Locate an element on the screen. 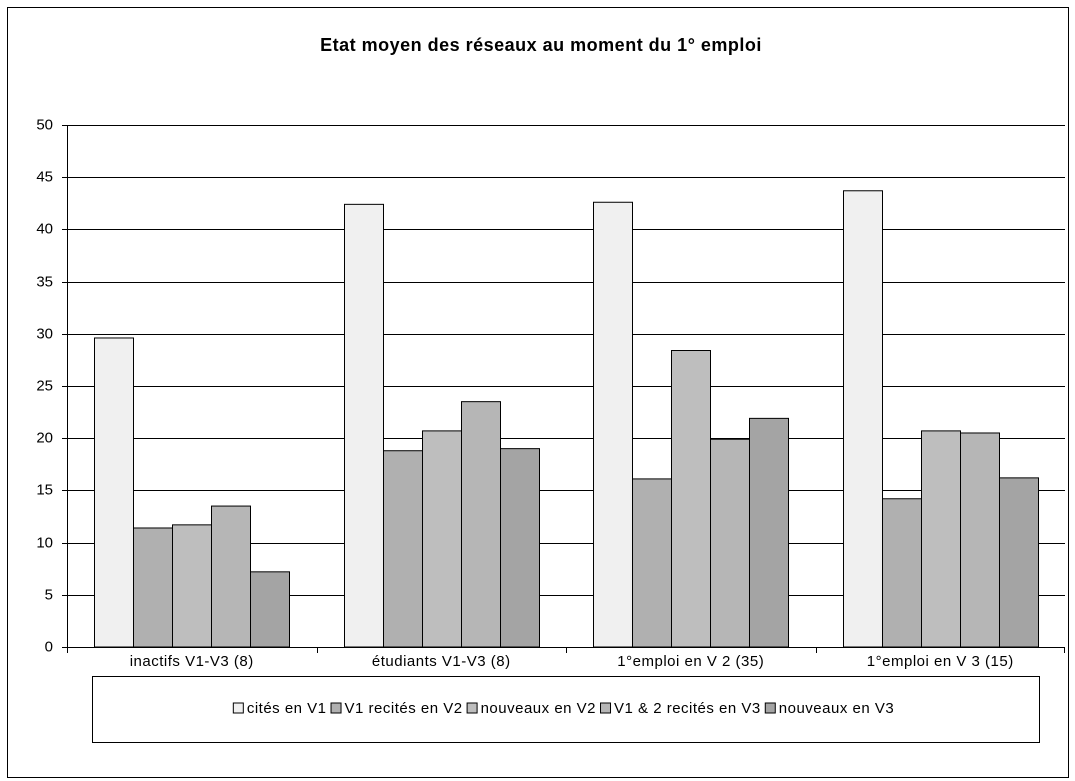 Image resolution: width=1075 pixels, height=781 pixels. y-tick-label: 15 is located at coordinates (44, 489).